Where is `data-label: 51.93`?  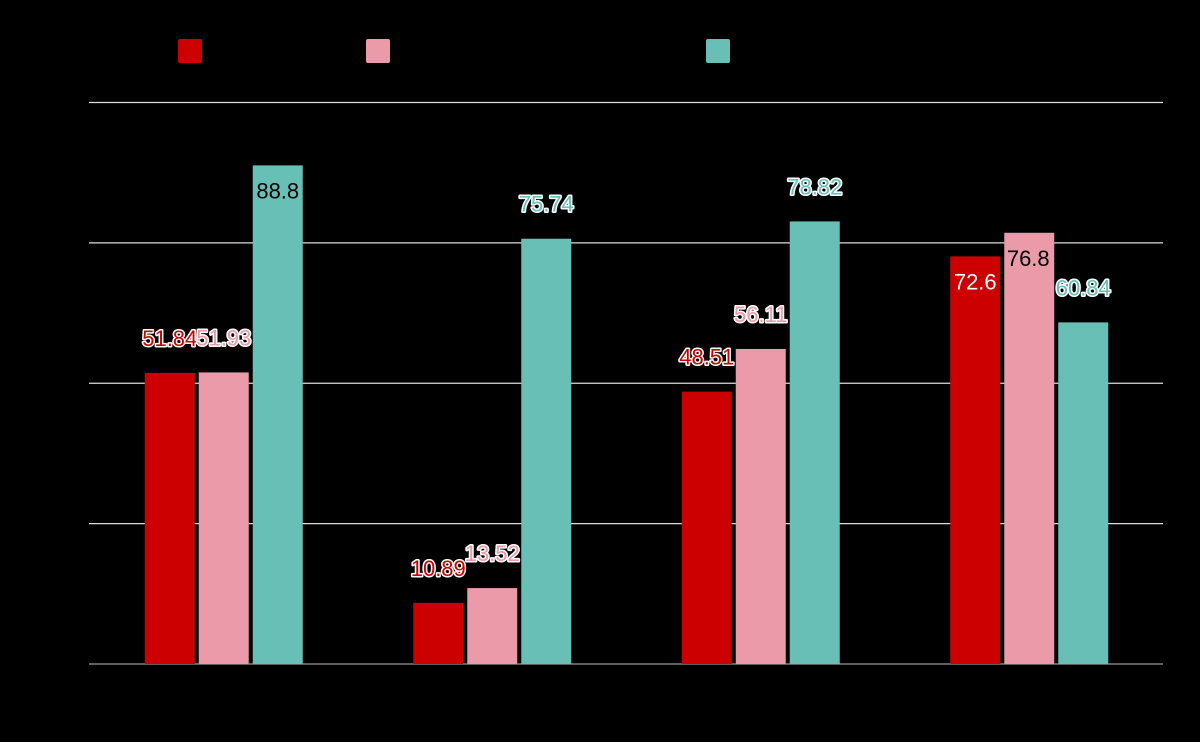 data-label: 51.93 is located at coordinates (223, 337).